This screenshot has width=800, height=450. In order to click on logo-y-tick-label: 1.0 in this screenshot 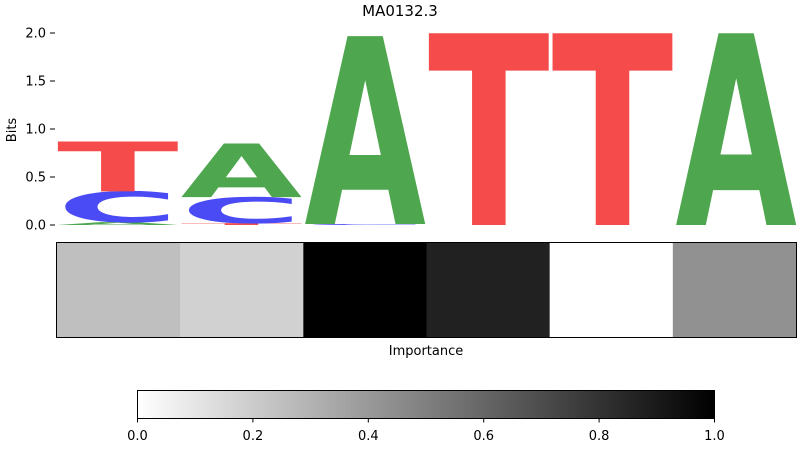, I will do `click(35, 130)`.